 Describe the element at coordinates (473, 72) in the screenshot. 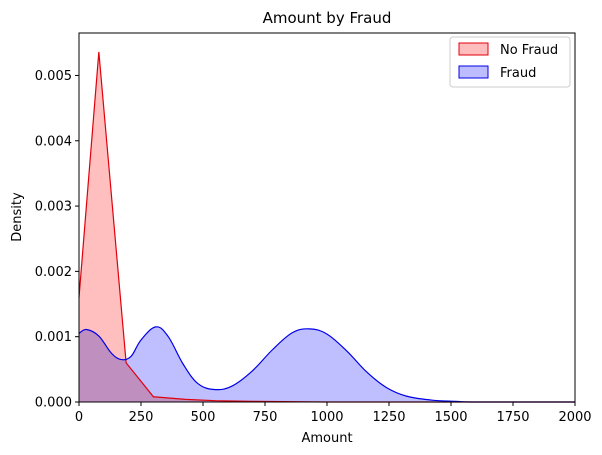

I see `legend-swatch-fraud` at that location.